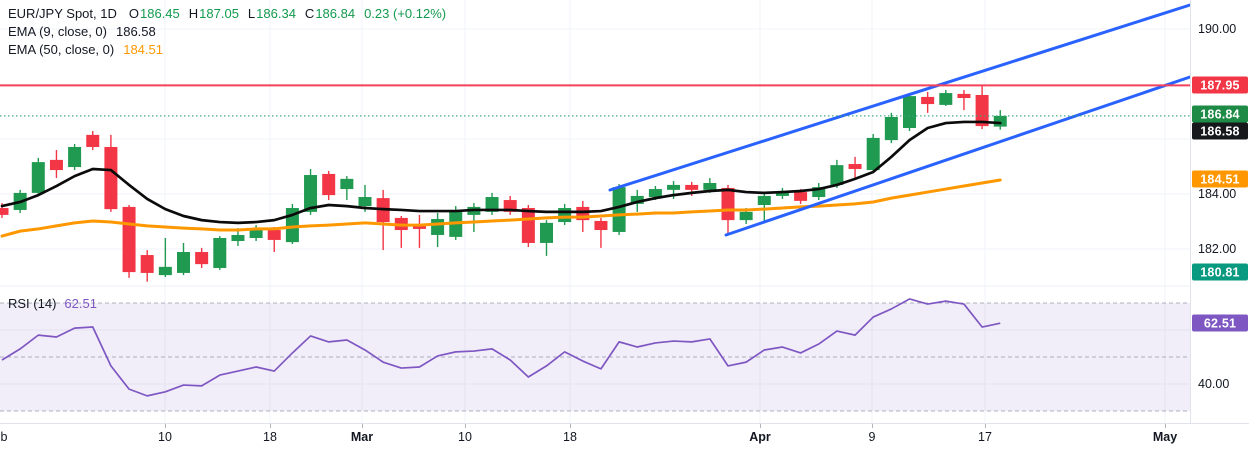 The image size is (1249, 455). What do you see at coordinates (760, 437) in the screenshot?
I see `time-axis-label-Apr: Apr` at bounding box center [760, 437].